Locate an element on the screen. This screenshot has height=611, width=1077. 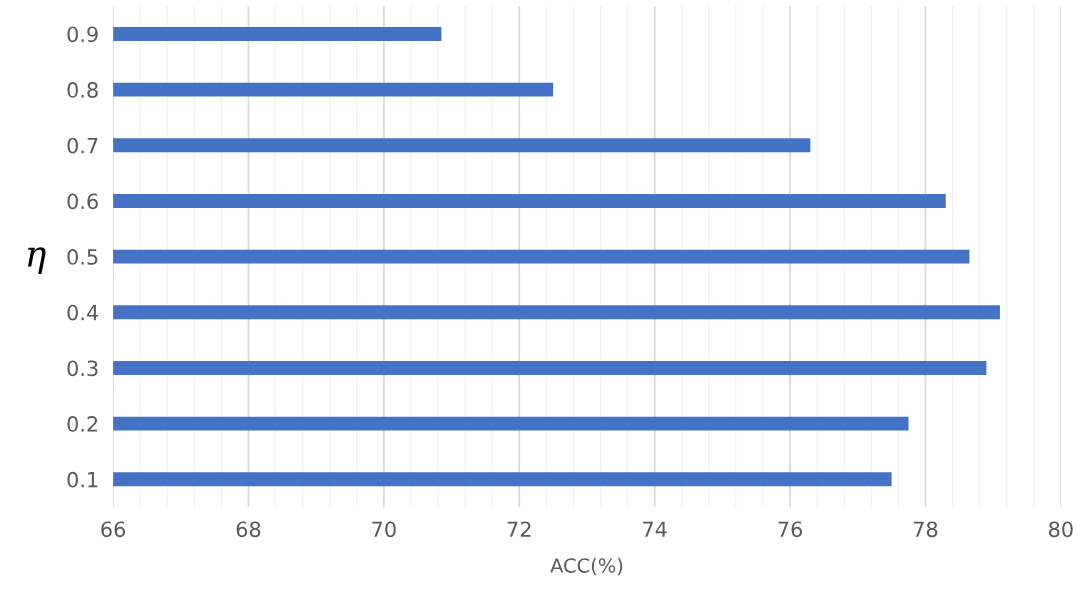
x-axis-title: ACC(%) is located at coordinates (586, 566).